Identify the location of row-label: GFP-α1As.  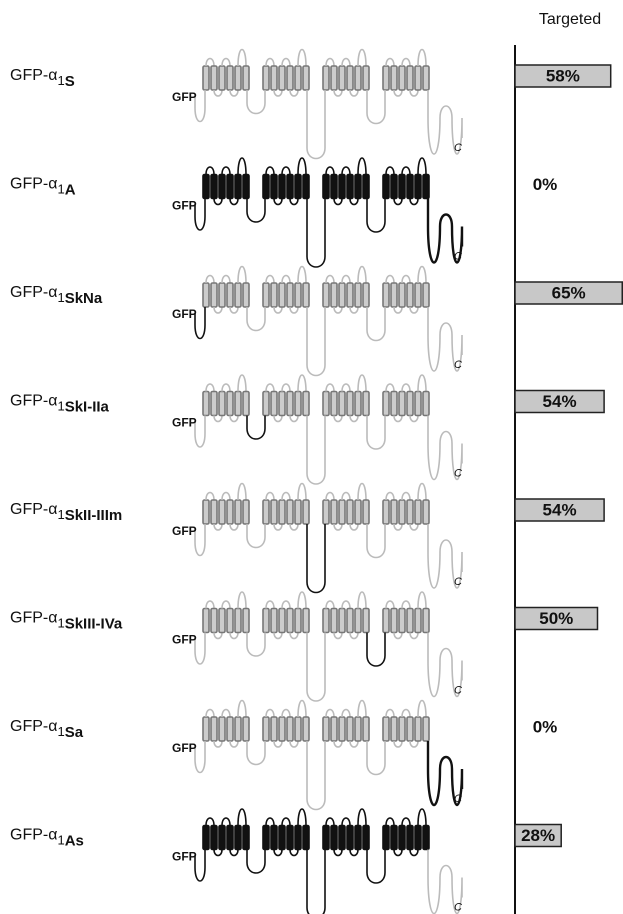
(47, 838).